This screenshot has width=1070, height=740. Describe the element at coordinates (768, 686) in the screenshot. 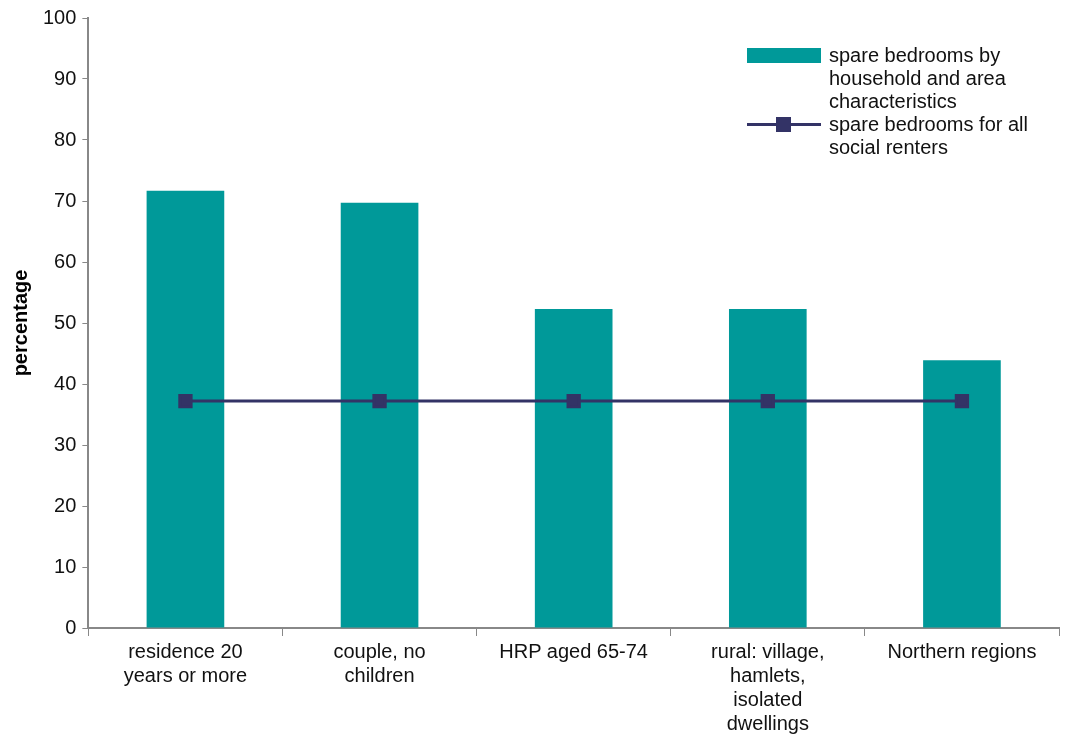

I see `x-tick-label: rural: village, hamlets, isolated dwellings` at that location.